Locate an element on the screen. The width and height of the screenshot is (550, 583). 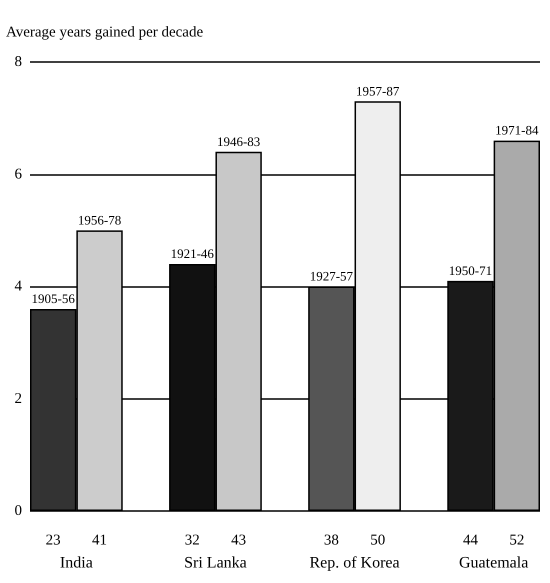
x-tick-label: 38 is located at coordinates (331, 540).